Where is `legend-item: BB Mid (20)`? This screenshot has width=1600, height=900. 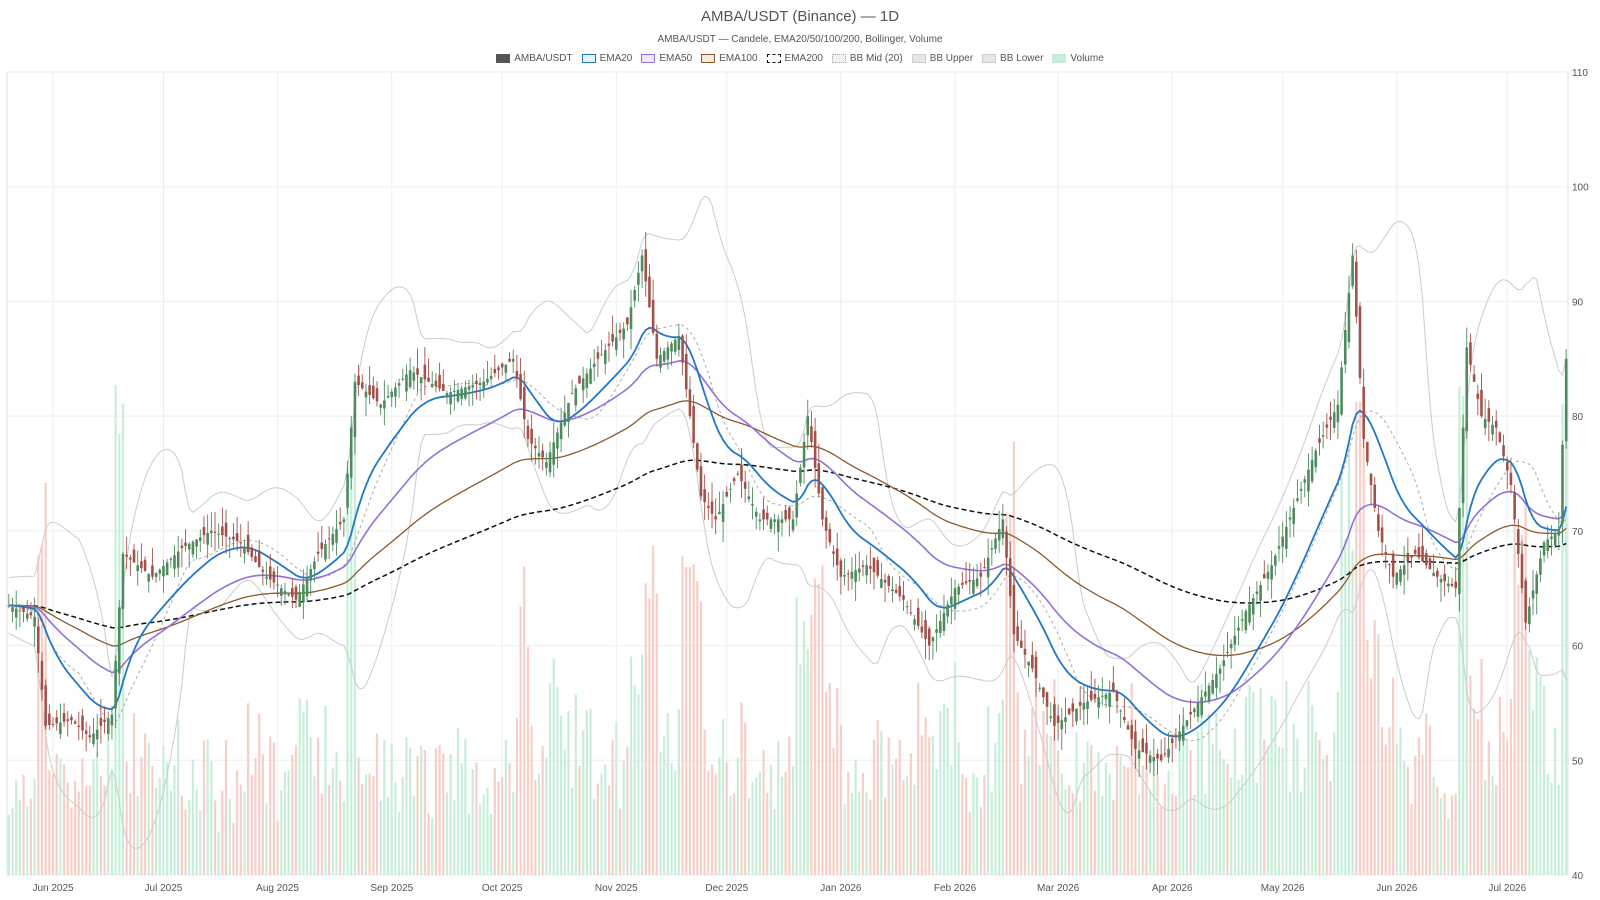 legend-item: BB Mid (20) is located at coordinates (867, 58).